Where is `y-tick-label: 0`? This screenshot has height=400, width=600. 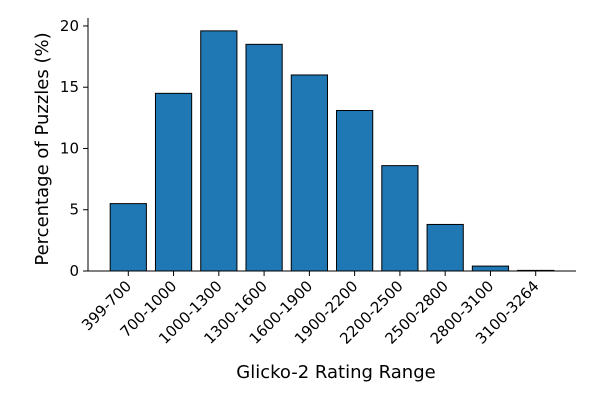
y-tick-label: 0 is located at coordinates (74, 271).